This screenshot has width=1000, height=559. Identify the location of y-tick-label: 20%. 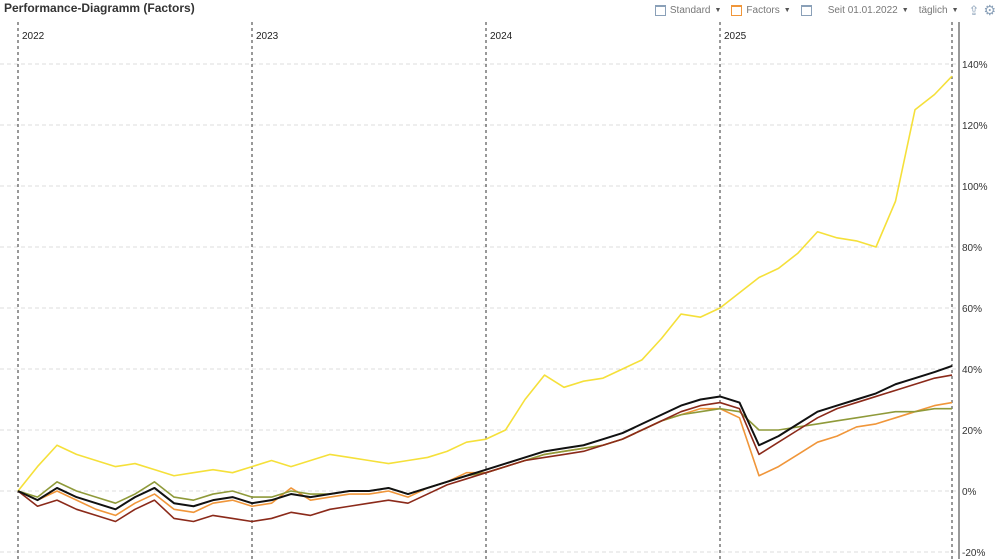
(972, 431).